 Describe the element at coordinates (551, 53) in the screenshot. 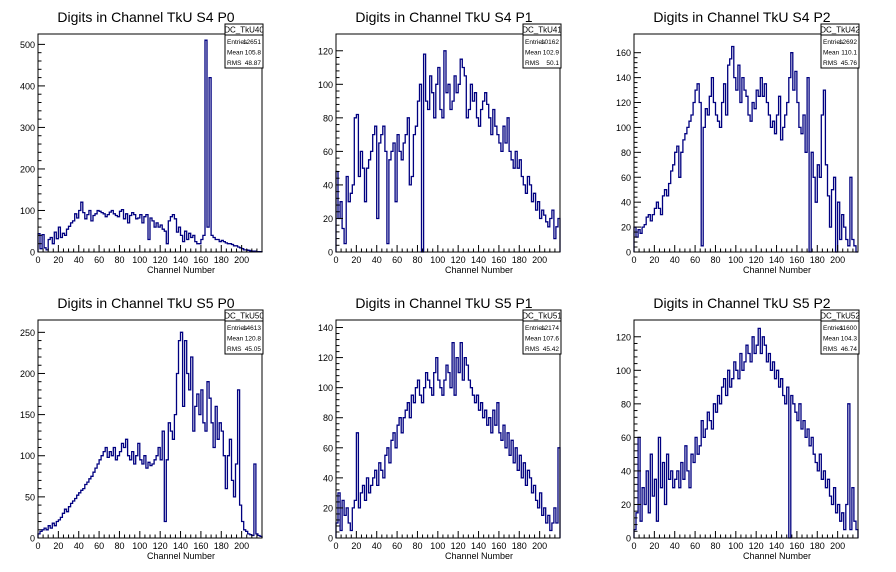

I see `stats-mean-value: 102.9` at that location.